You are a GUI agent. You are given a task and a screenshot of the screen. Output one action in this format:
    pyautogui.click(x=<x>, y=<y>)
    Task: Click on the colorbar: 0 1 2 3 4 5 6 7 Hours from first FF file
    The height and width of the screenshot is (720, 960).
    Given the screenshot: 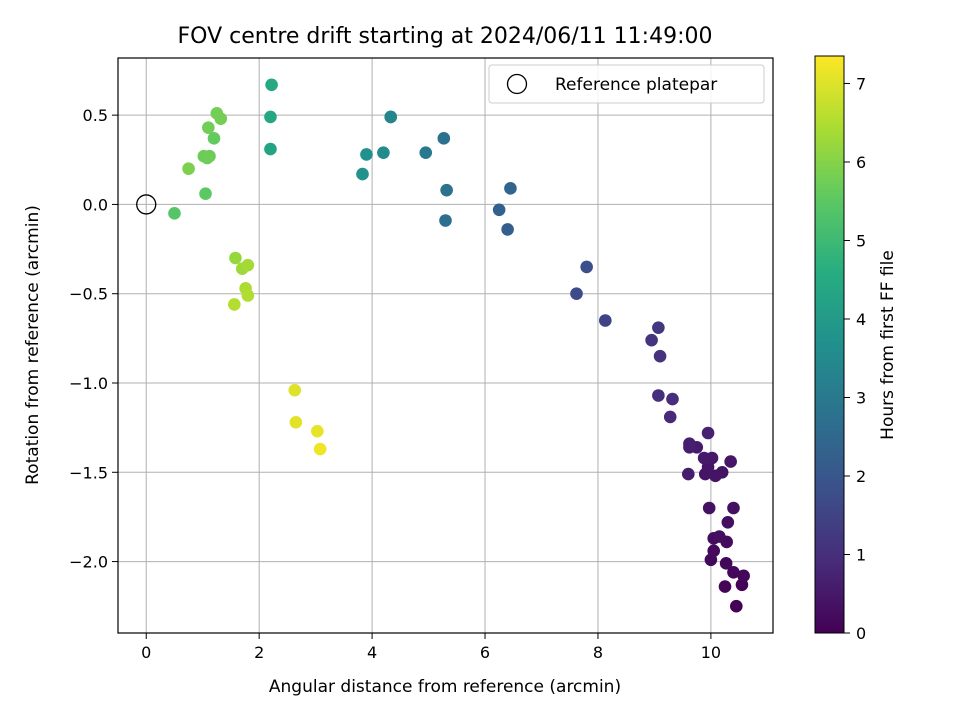 What is the action you would take?
    pyautogui.click(x=856, y=349)
    